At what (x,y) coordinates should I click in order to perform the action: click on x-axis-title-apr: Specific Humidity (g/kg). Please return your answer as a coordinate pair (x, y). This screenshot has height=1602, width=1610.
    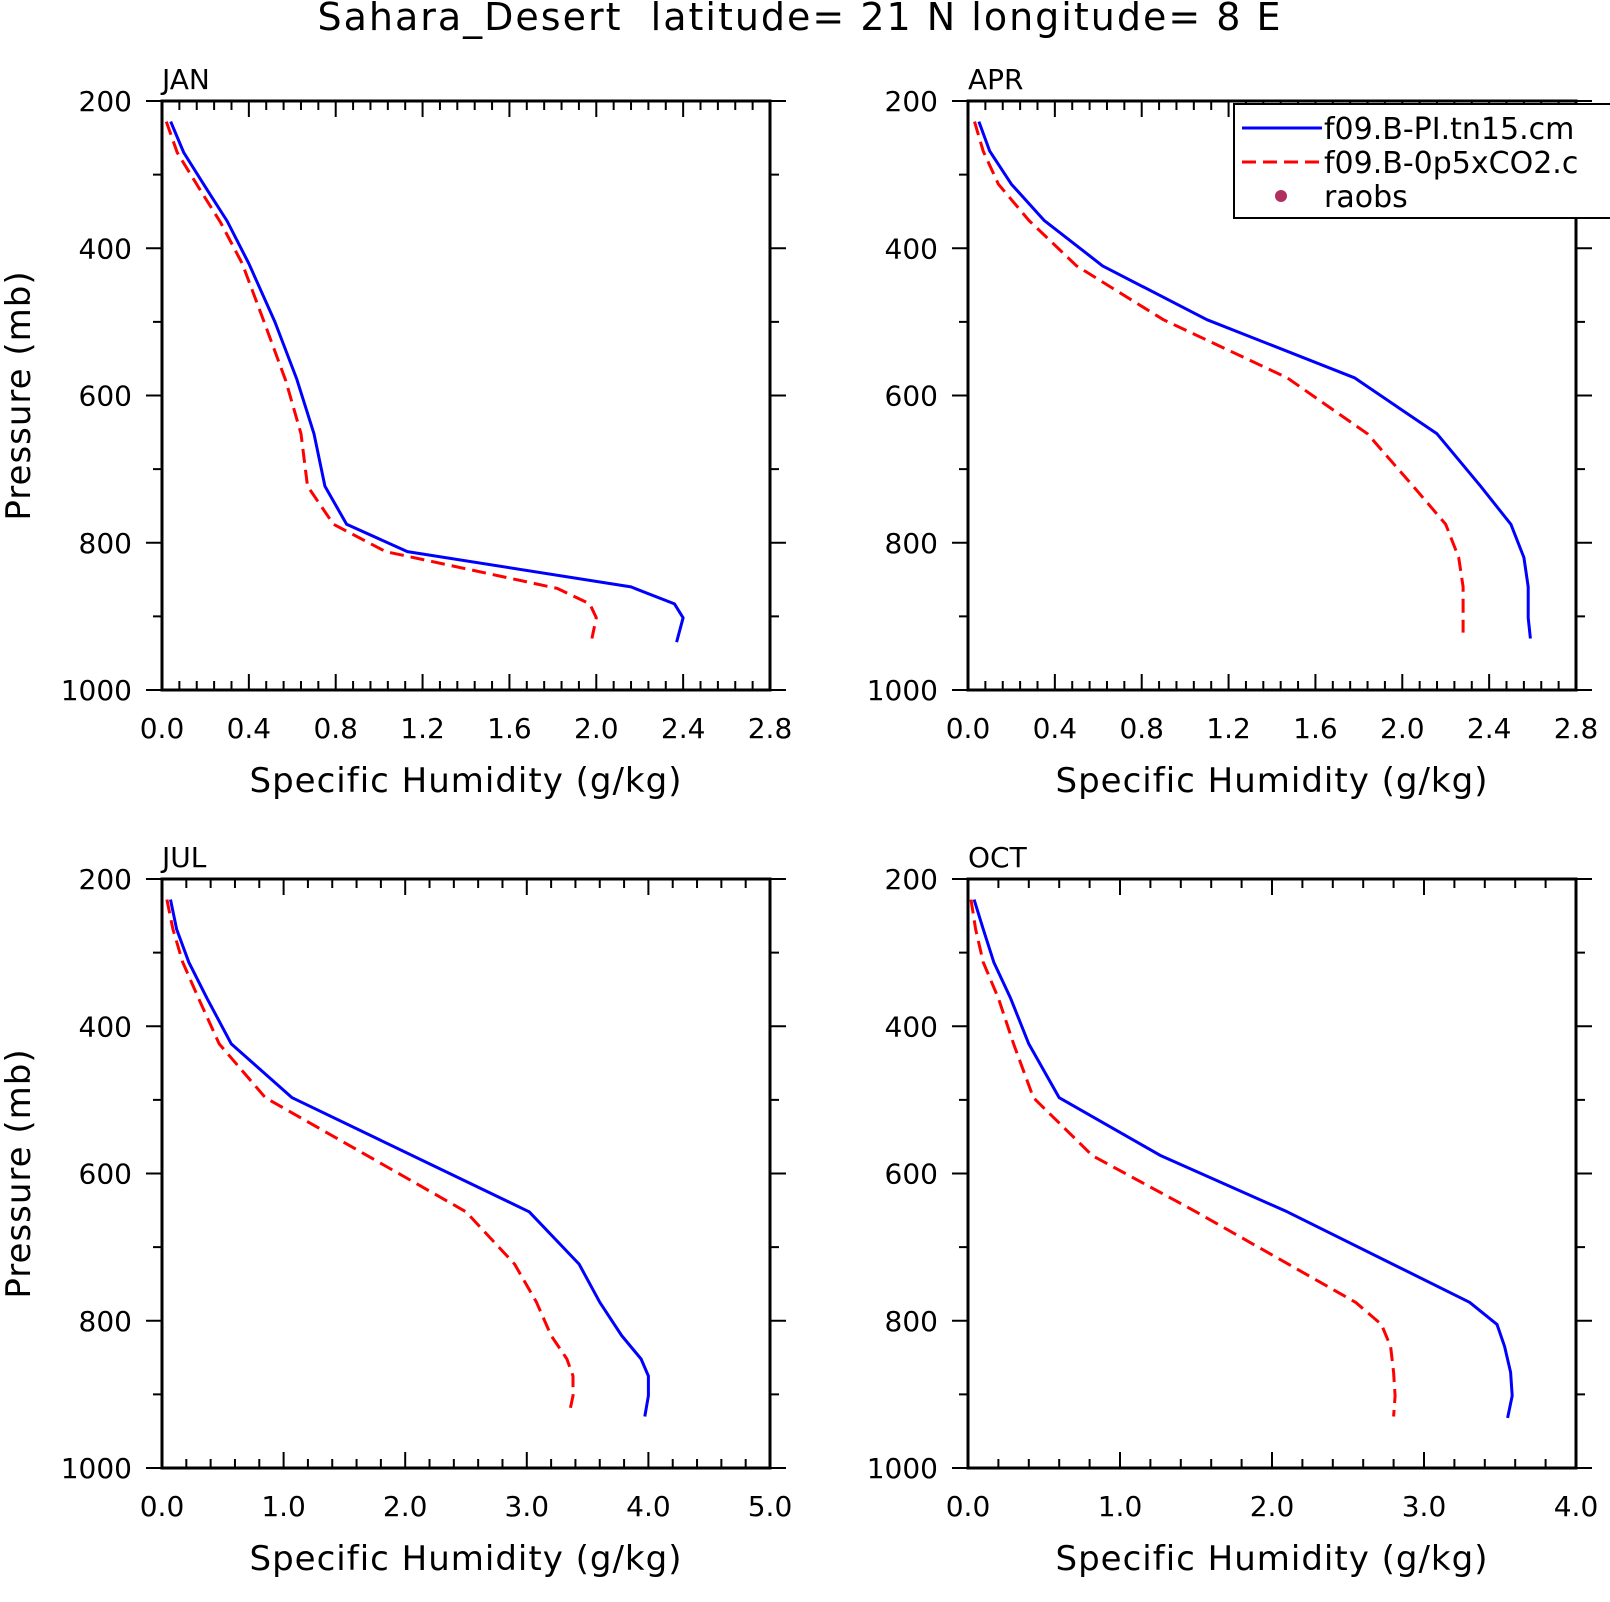
    Looking at the image, I should click on (1272, 781).